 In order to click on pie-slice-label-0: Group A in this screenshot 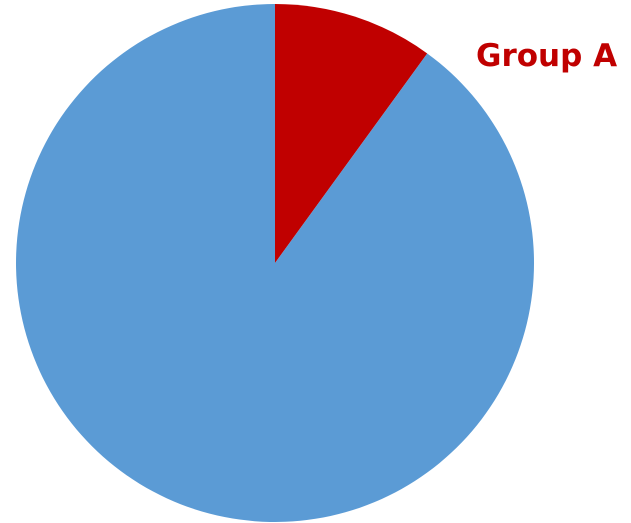, I will do `click(546, 56)`.